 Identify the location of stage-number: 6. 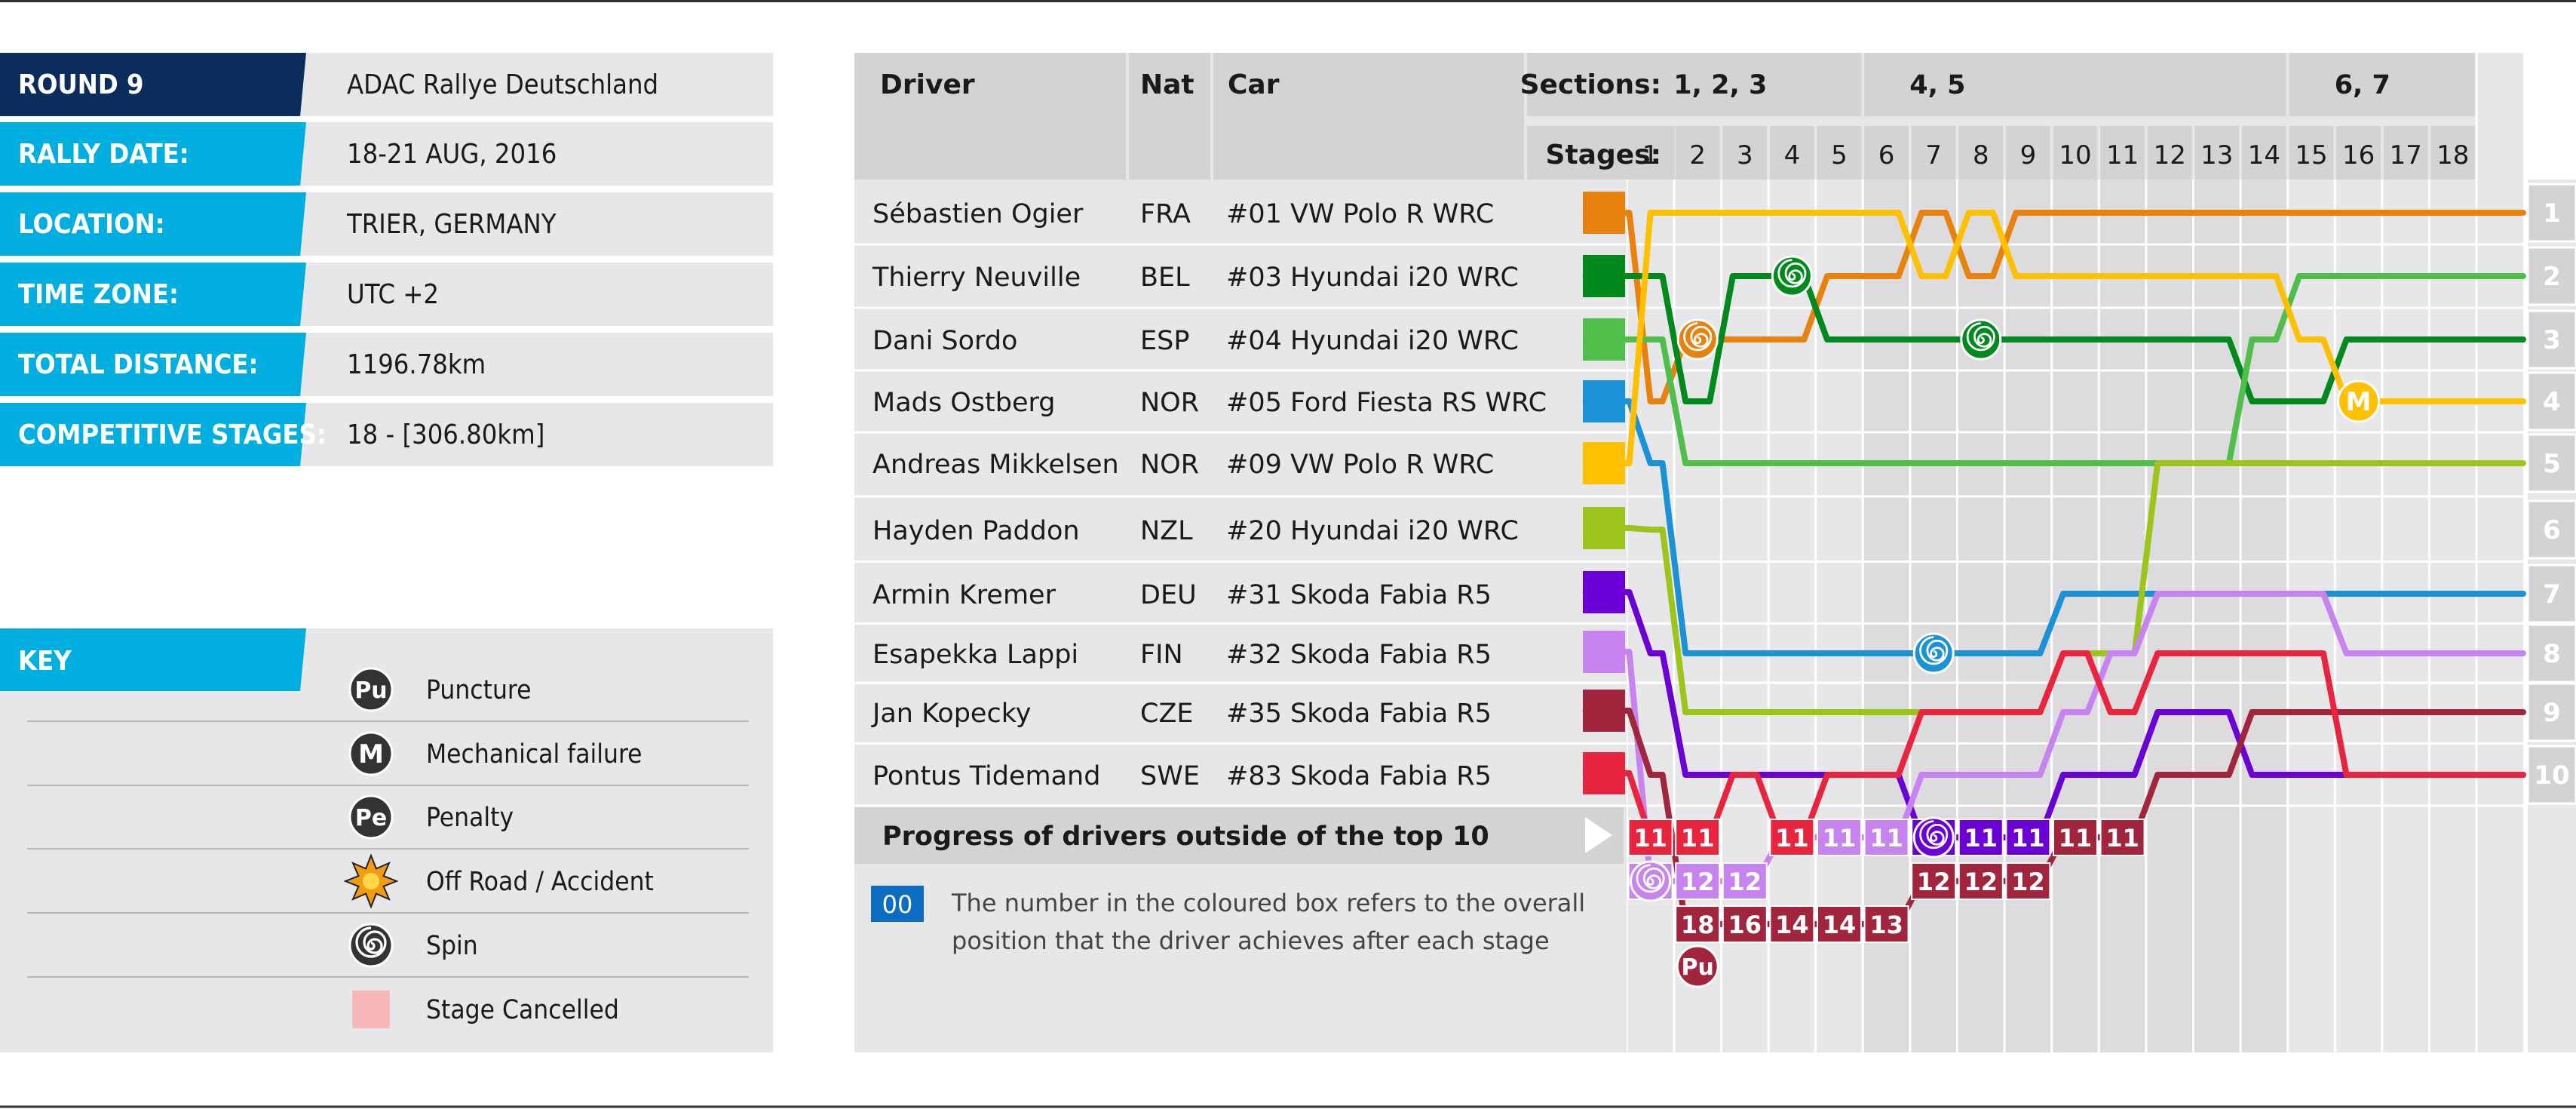
(1886, 155).